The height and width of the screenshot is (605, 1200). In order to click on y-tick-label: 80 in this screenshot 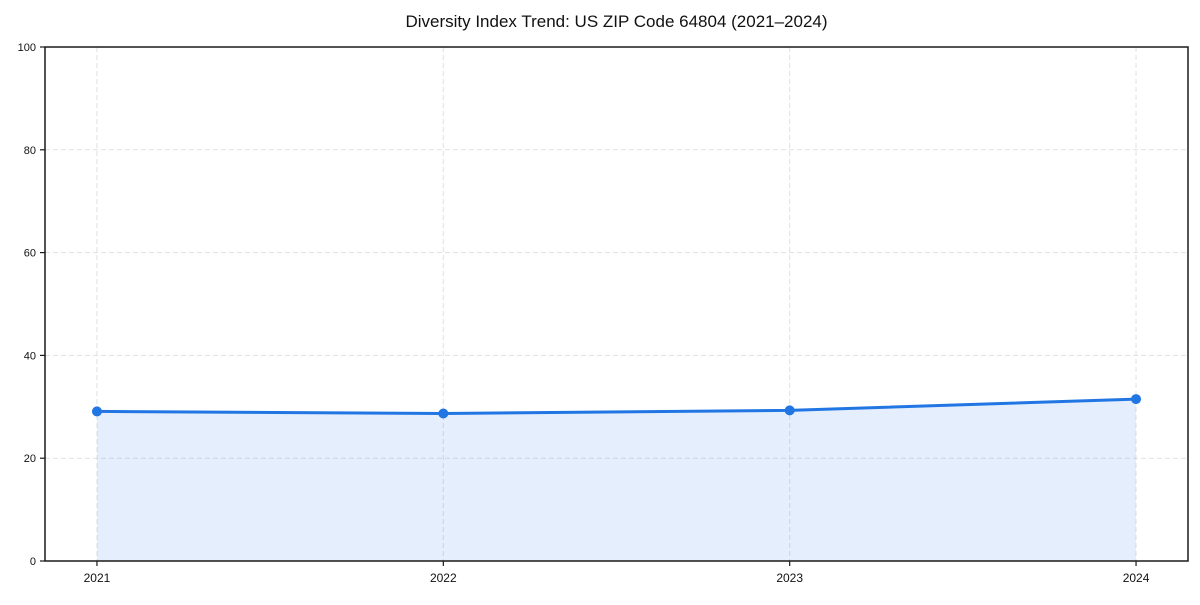, I will do `click(30, 151)`.